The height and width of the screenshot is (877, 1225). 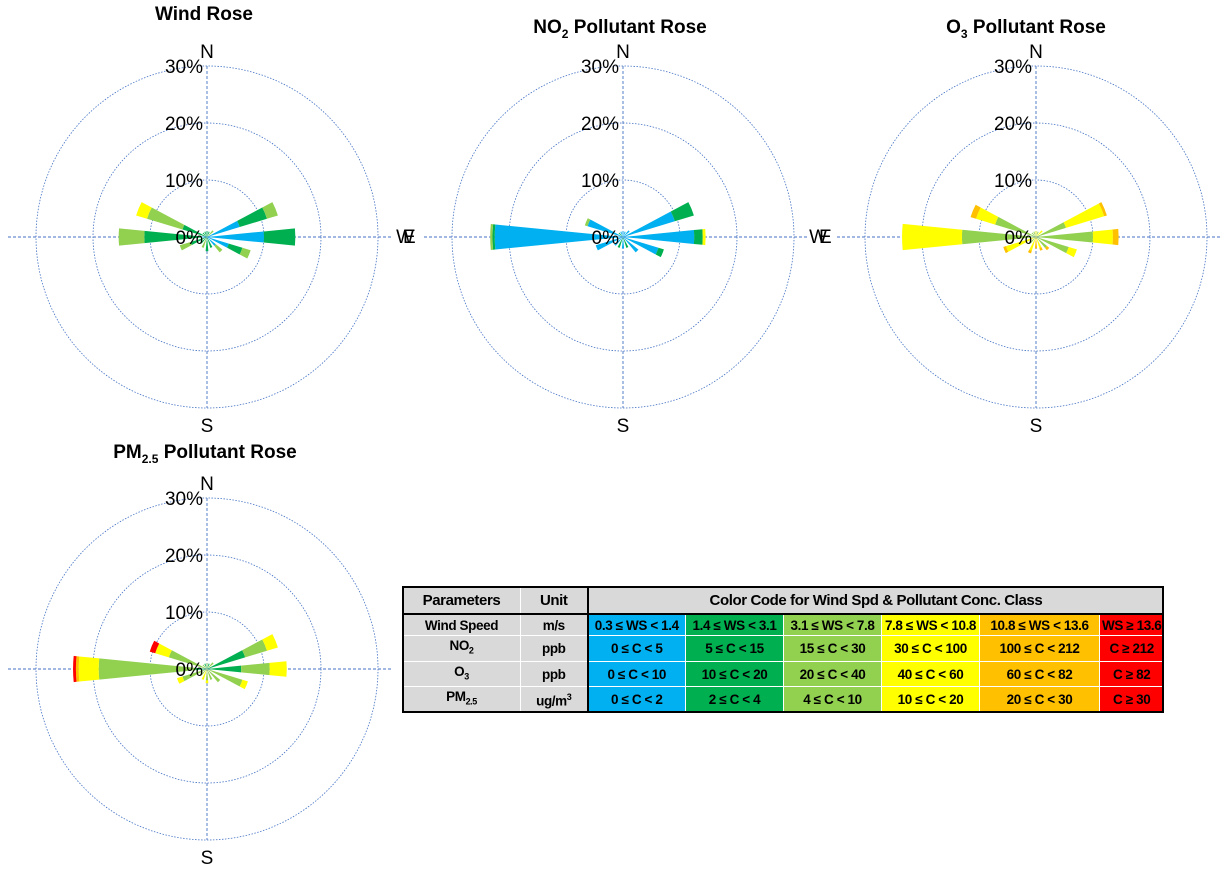 What do you see at coordinates (184, 499) in the screenshot?
I see `pm25-radial-tick: 30%` at bounding box center [184, 499].